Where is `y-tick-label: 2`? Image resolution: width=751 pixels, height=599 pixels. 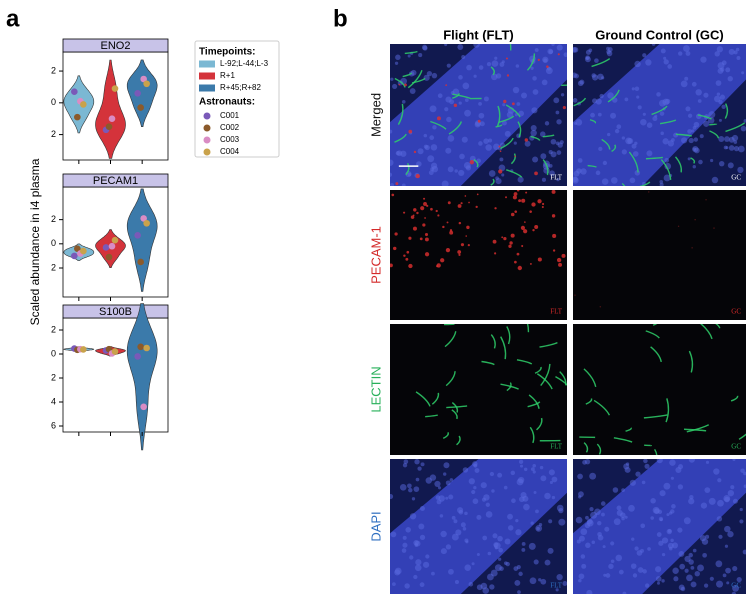
y-tick-label: 2 is located at coordinates (53, 70).